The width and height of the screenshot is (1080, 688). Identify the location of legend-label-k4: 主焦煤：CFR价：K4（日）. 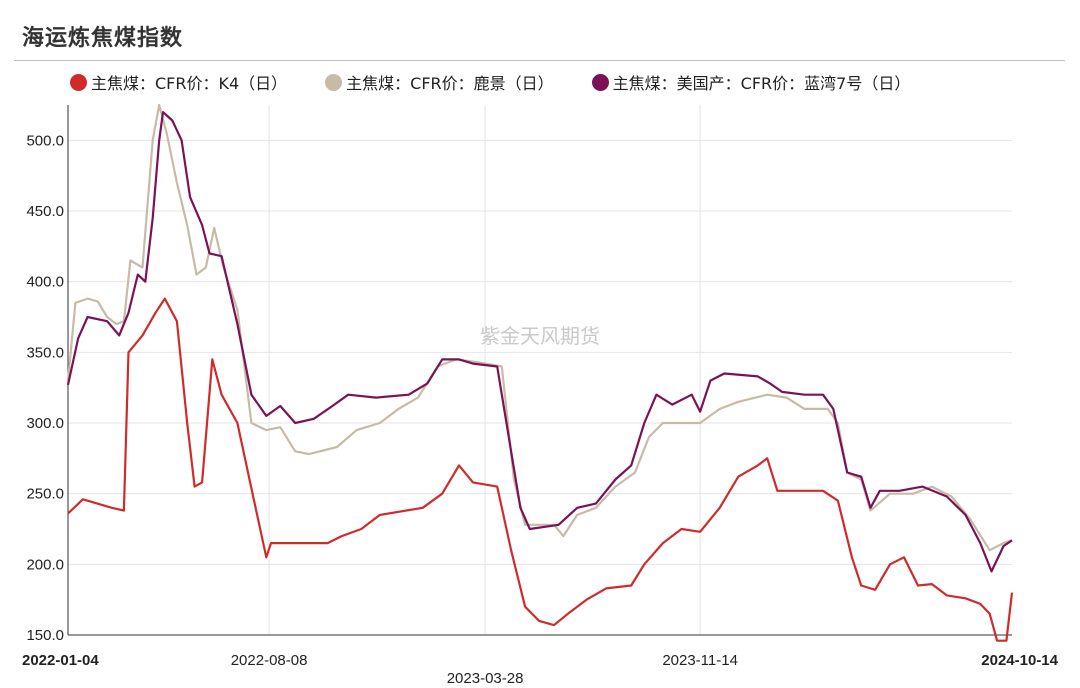
(189, 83).